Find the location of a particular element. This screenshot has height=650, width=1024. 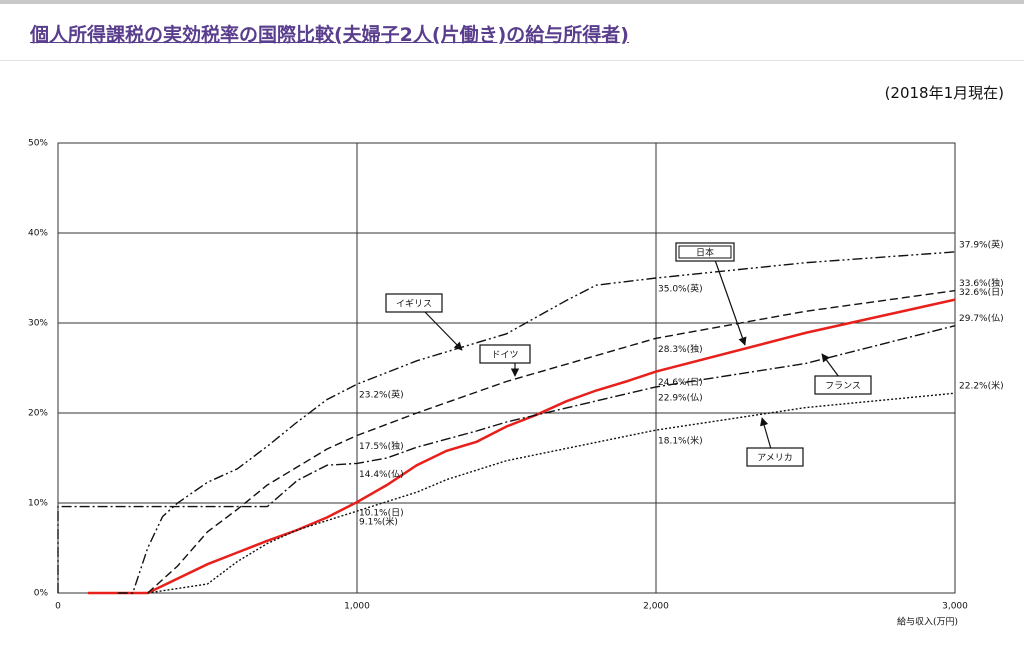

value-label: 14.4%(仏) is located at coordinates (381, 474).